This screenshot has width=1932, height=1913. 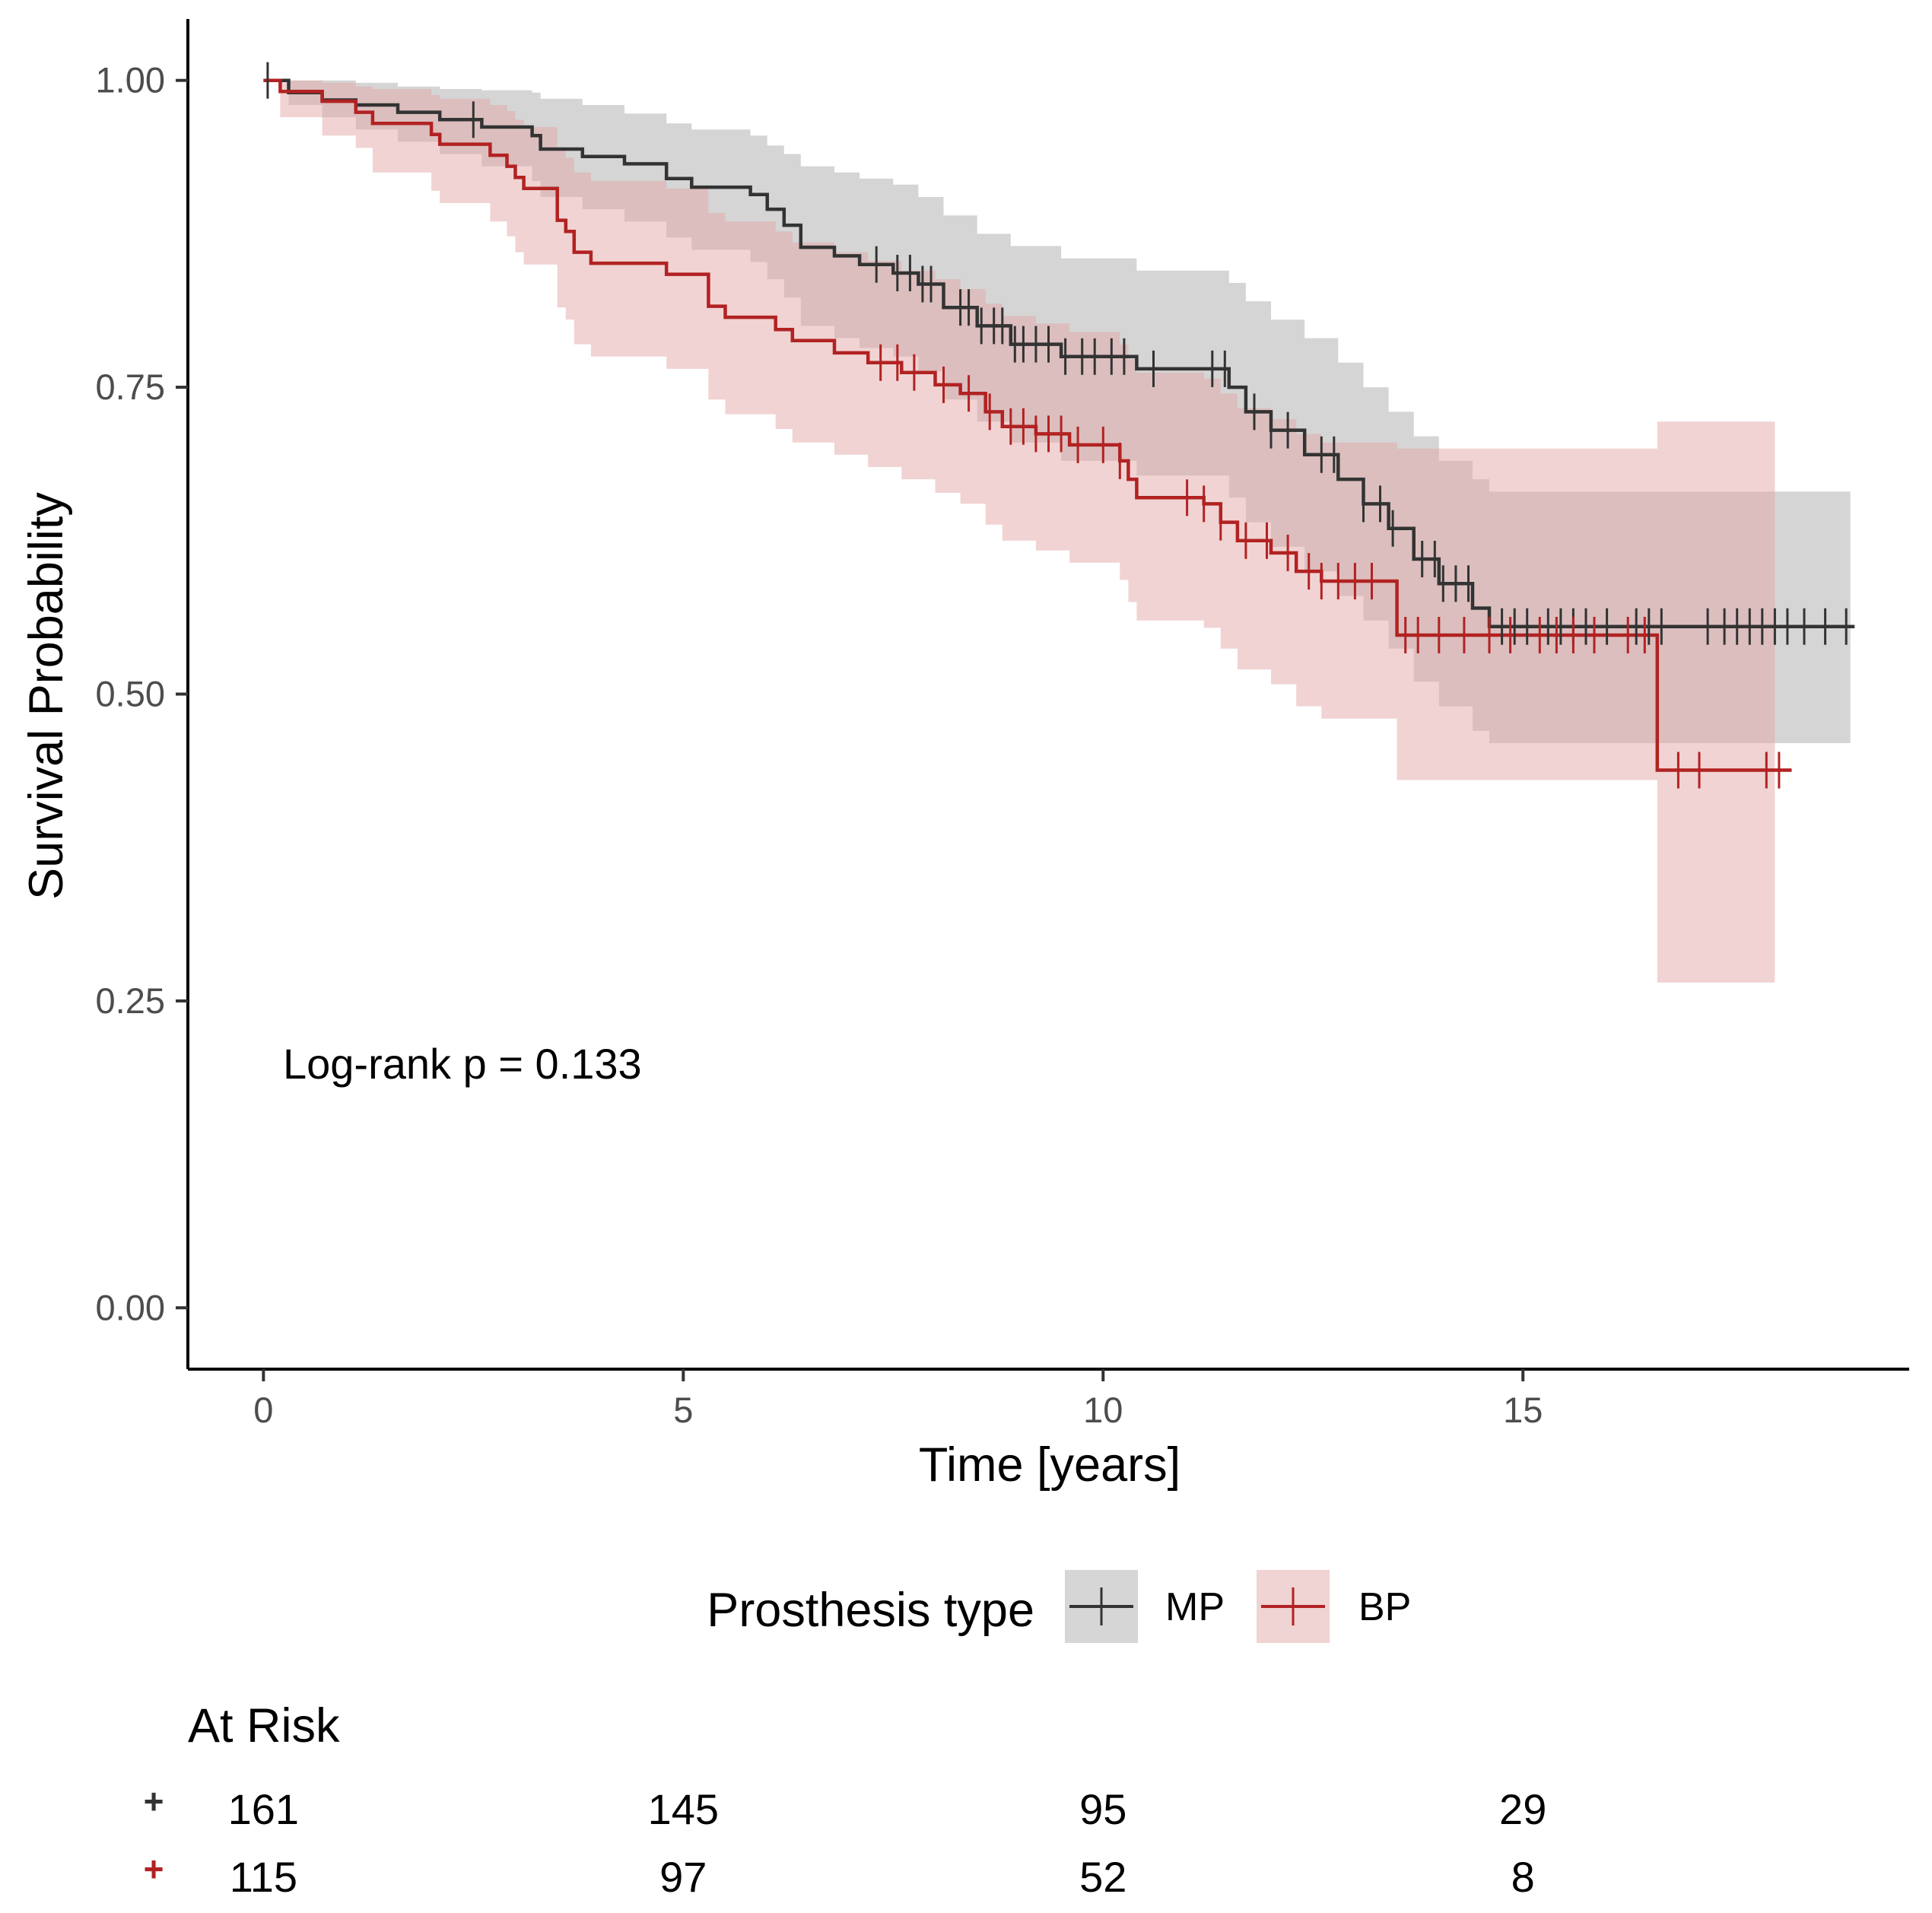 I want to click on risk-marker-mp: +, so click(x=154, y=1801).